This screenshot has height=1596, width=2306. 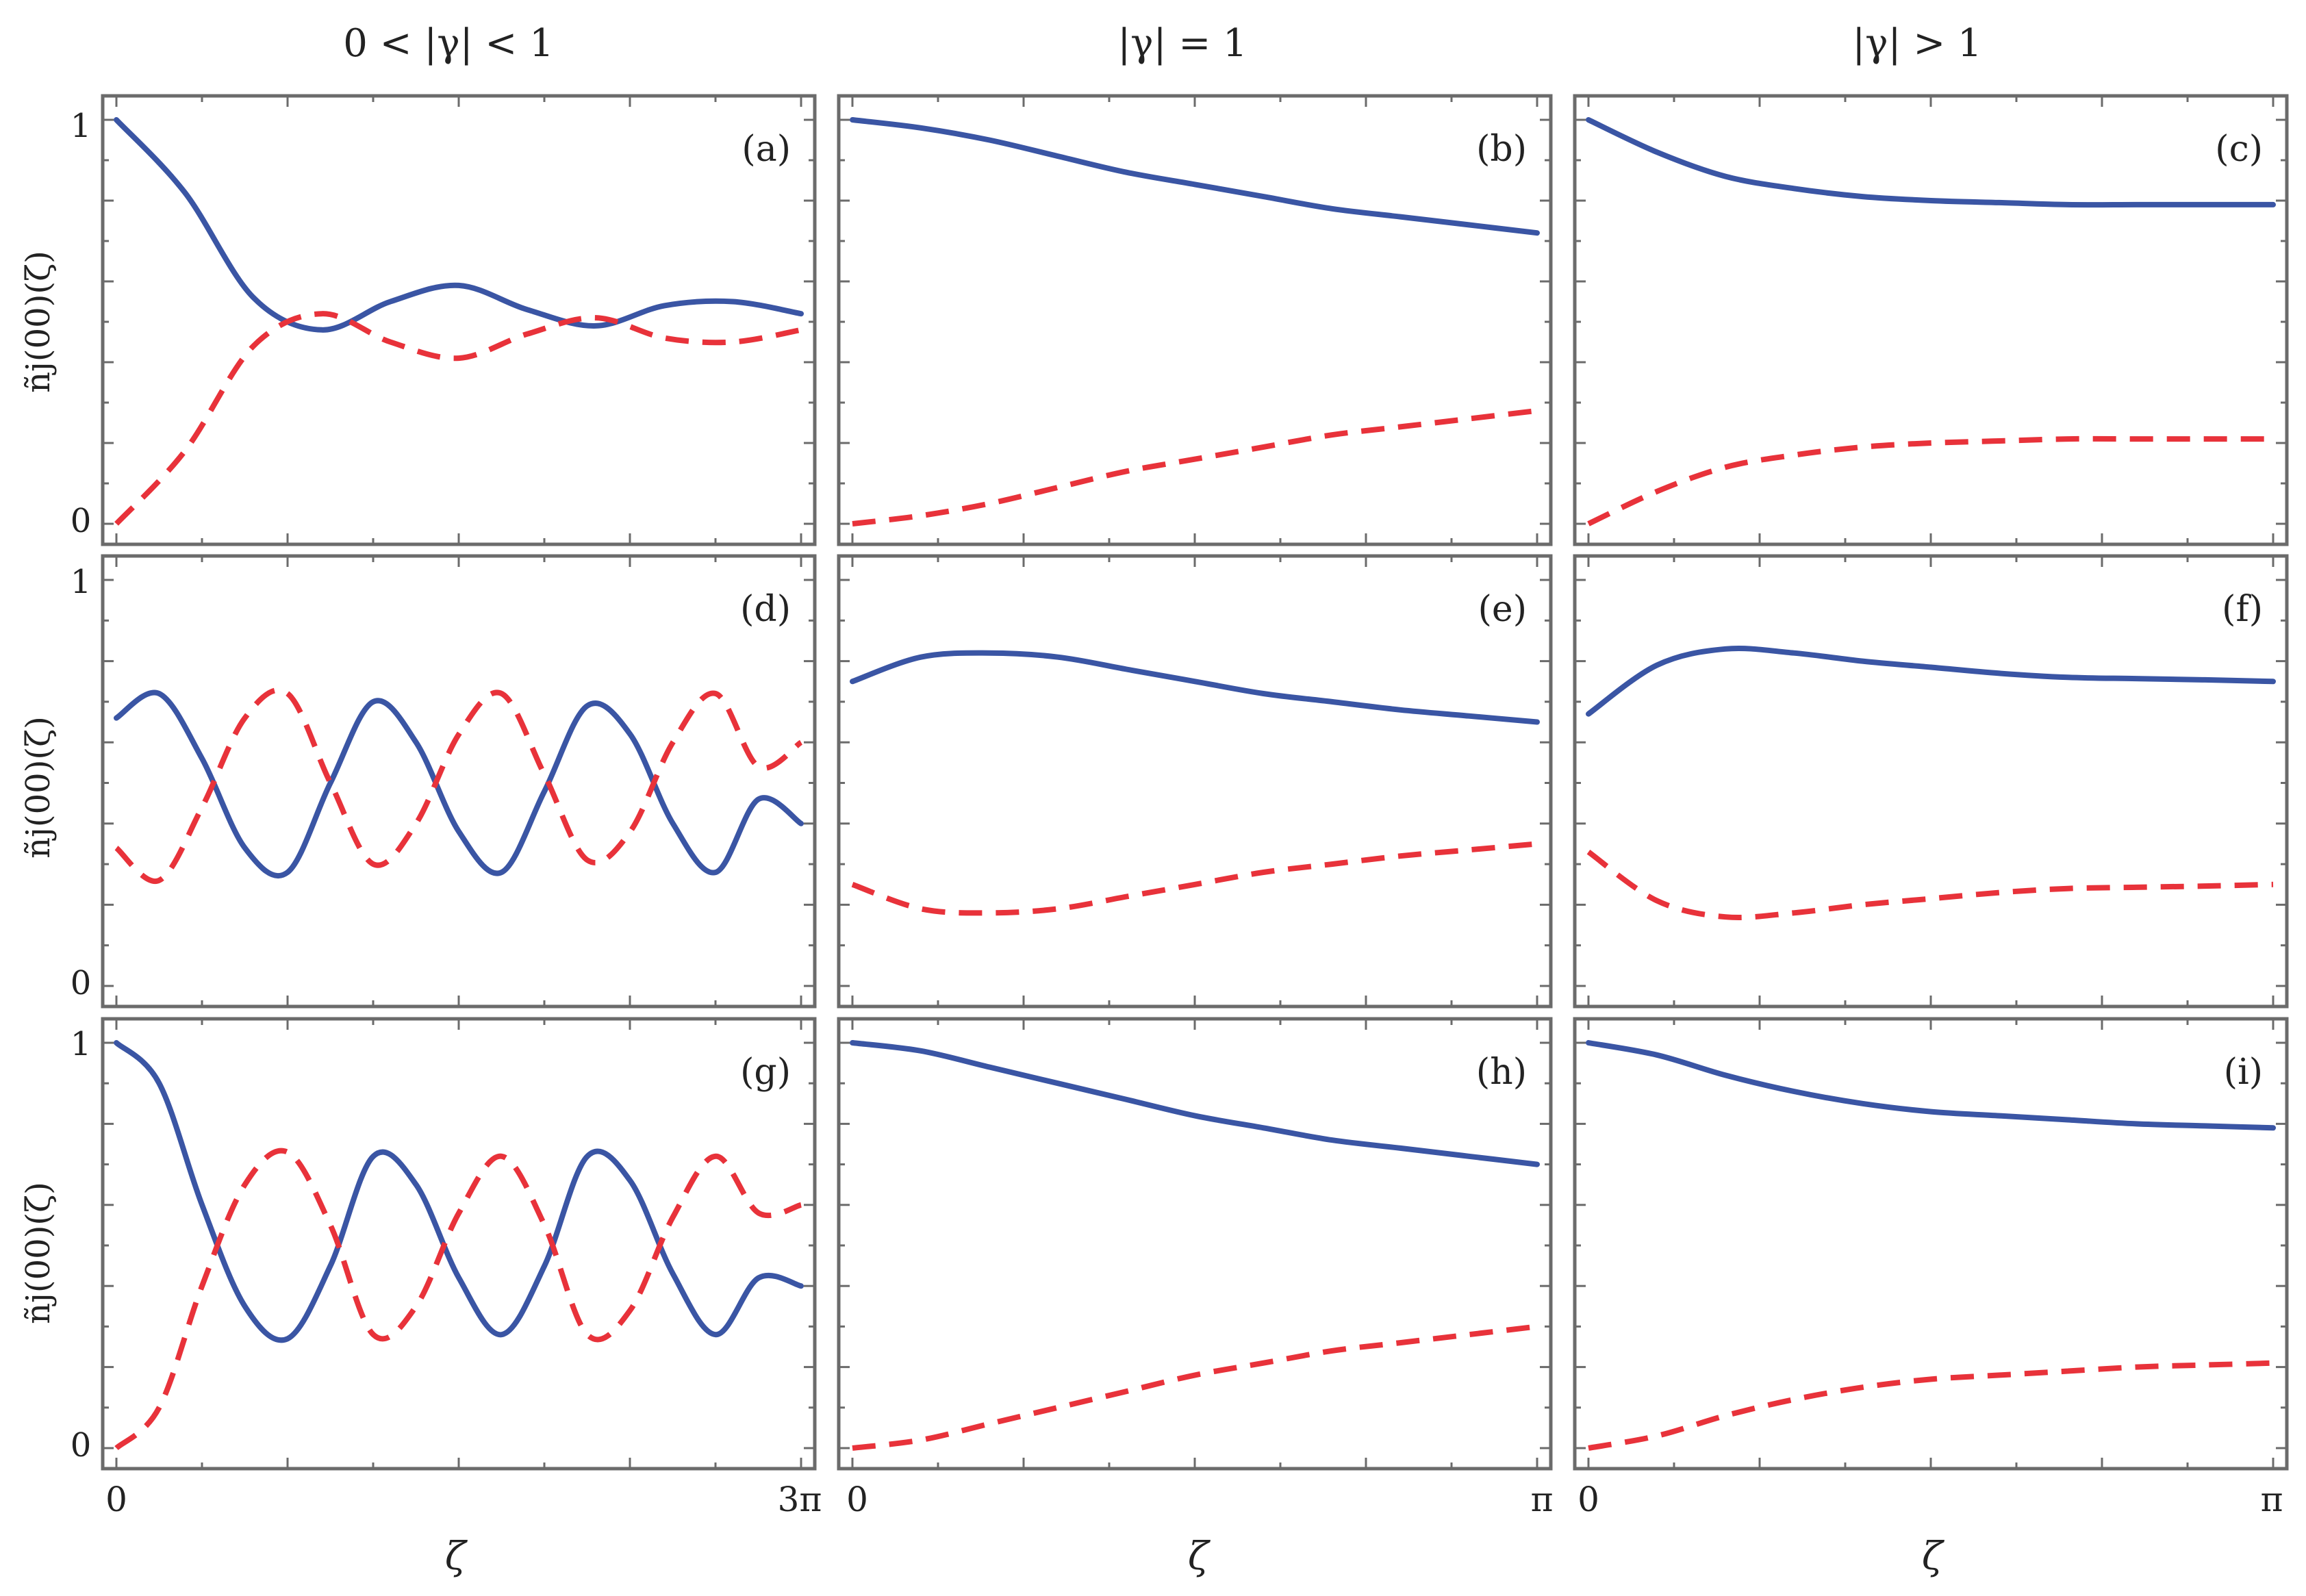 What do you see at coordinates (1542, 1499) in the screenshot?
I see `x-tick-label-col2-end: π` at bounding box center [1542, 1499].